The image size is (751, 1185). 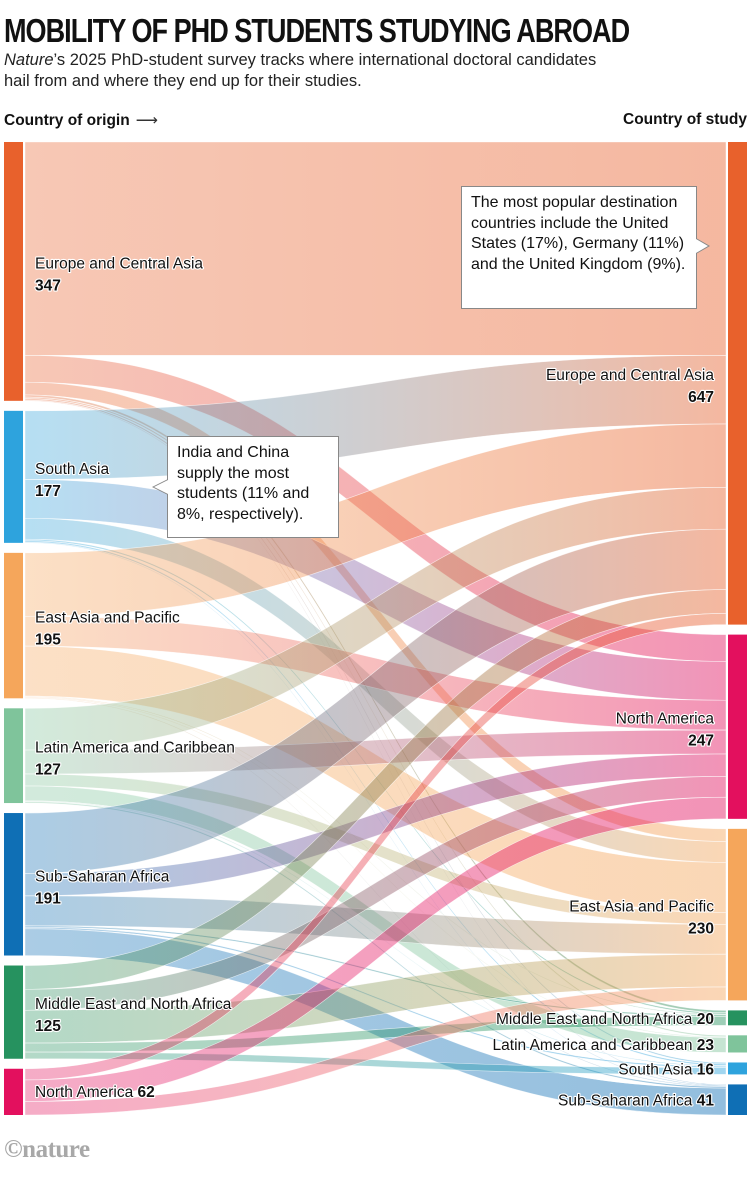 I want to click on origin-node-middle-east-and-north-africa, so click(x=13, y=1012).